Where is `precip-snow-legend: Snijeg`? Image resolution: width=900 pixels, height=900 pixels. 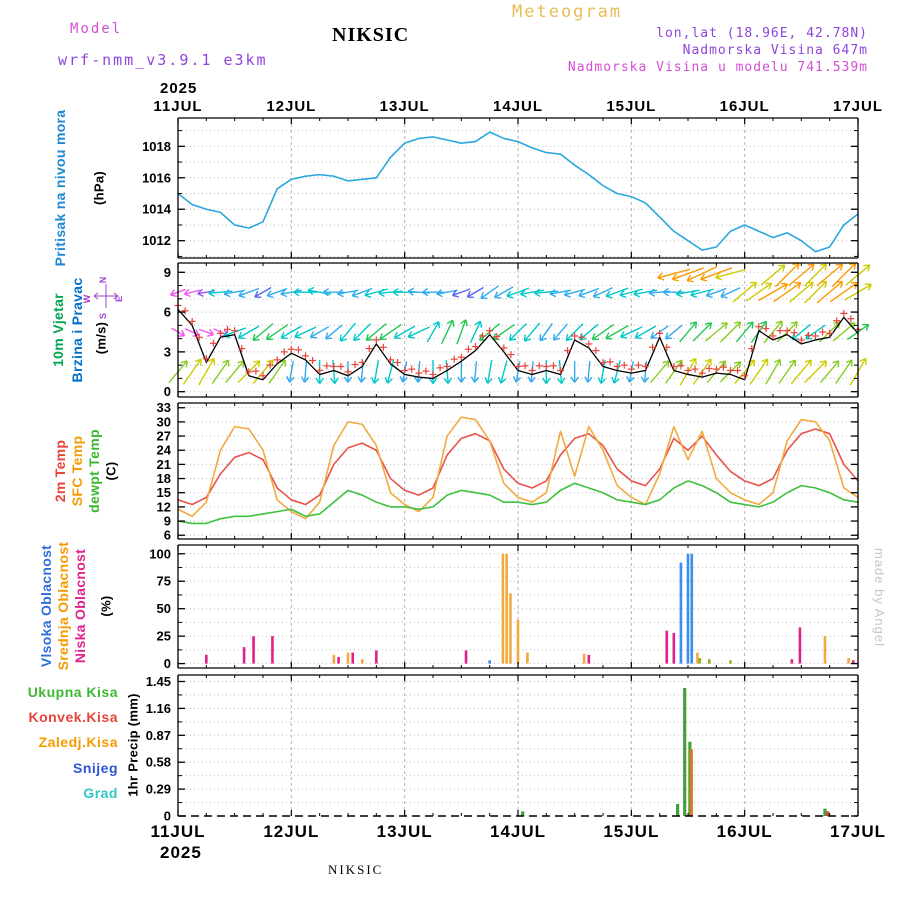 precip-snow-legend: Snijeg is located at coordinates (95, 768).